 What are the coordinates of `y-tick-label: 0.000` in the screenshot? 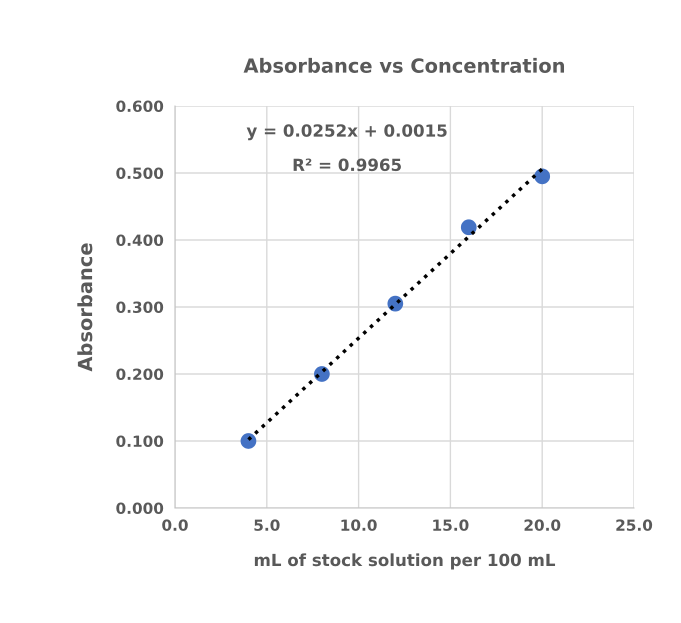 It's located at (140, 508).